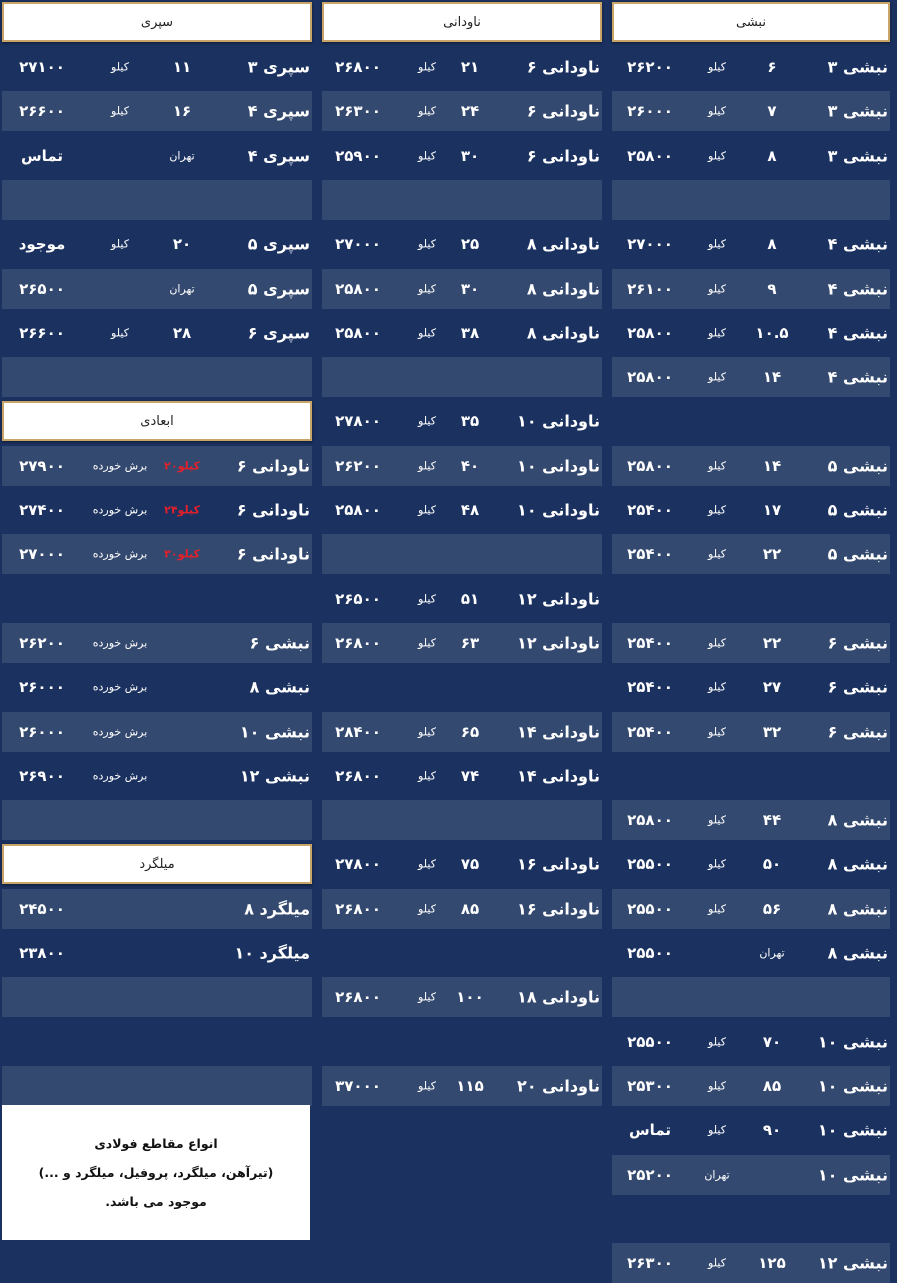 The height and width of the screenshot is (1283, 897). Describe the element at coordinates (157, 731) in the screenshot. I see `price-row: نبشی ۱۰ برش خورده ۲۶۰۰۰` at that location.